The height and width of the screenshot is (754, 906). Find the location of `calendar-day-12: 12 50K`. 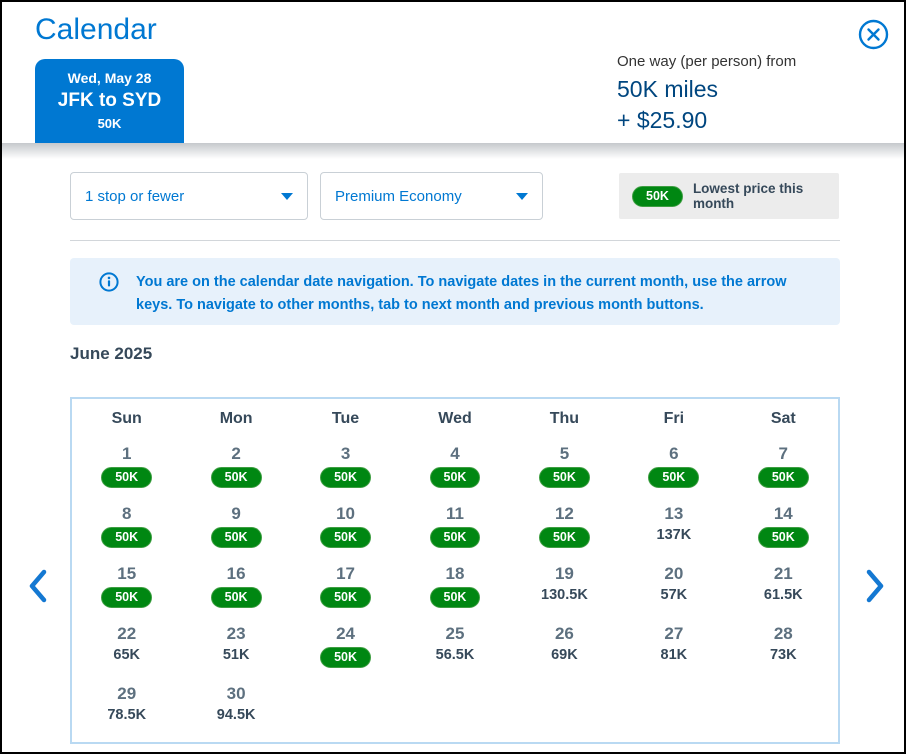

calendar-day-12: 12 50K is located at coordinates (564, 529).